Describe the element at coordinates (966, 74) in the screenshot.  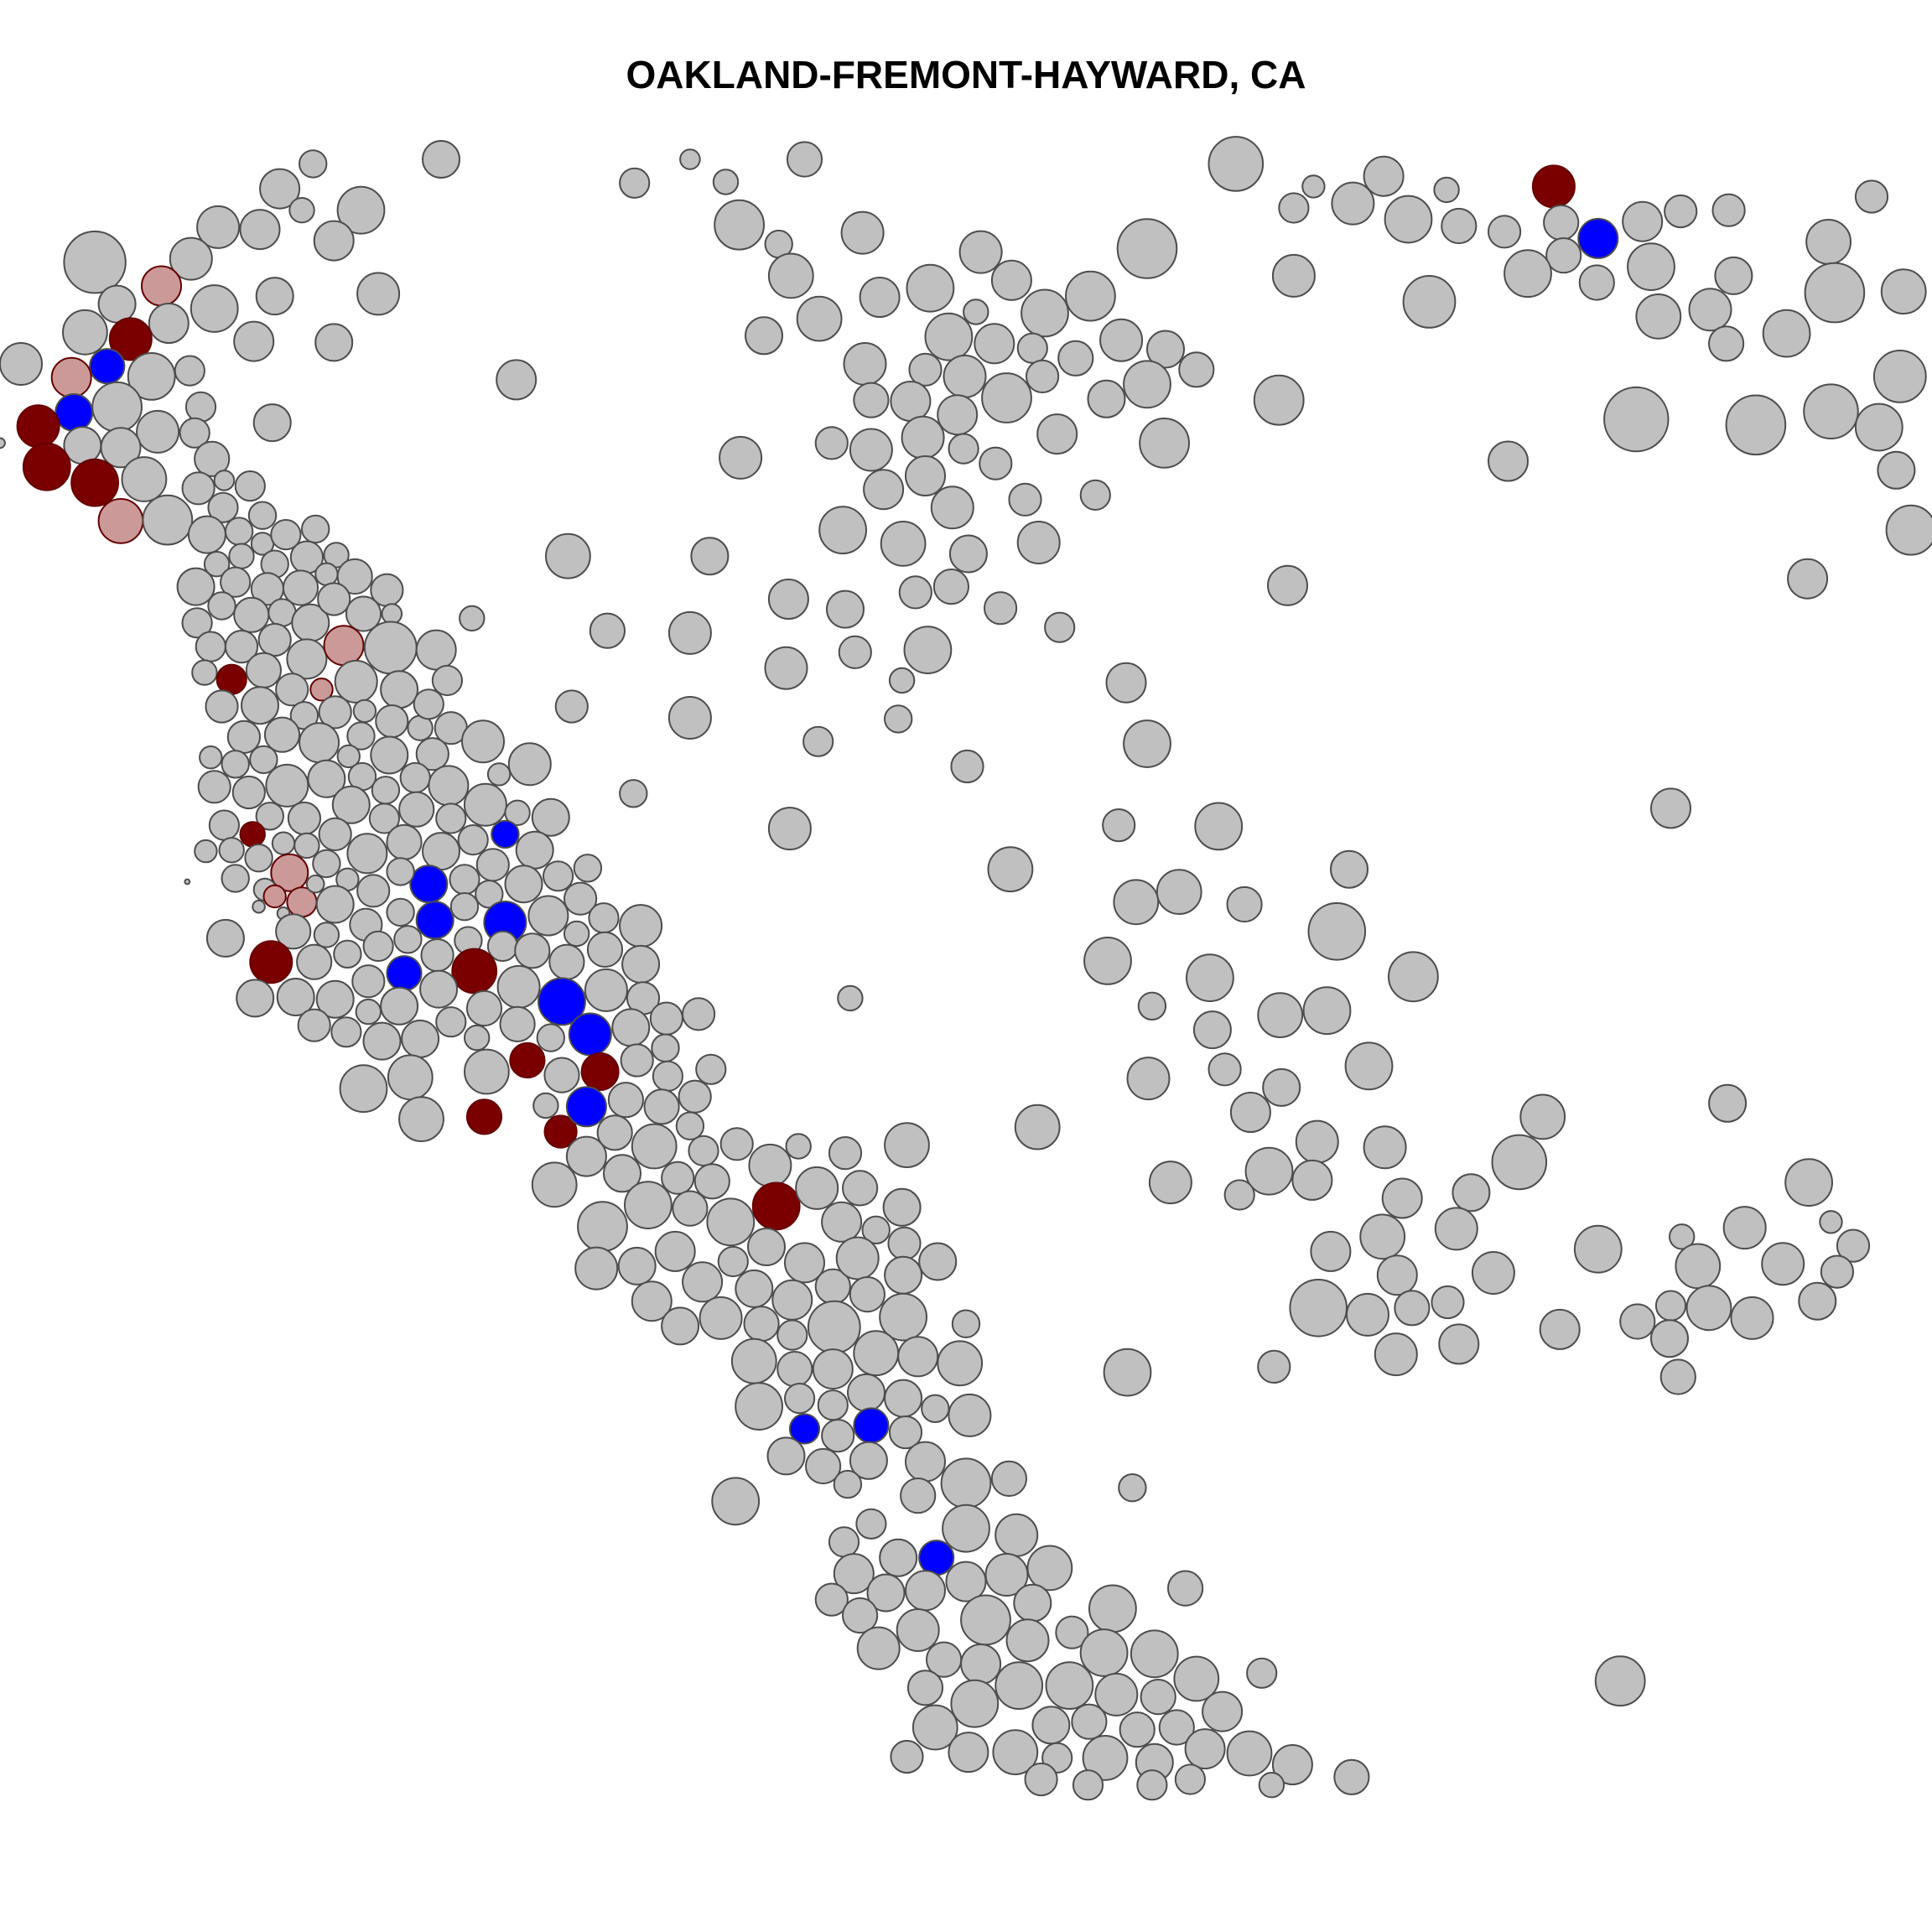
I see `chart-title: OAKLAND-FREMONT-HAYWARD, CA` at that location.